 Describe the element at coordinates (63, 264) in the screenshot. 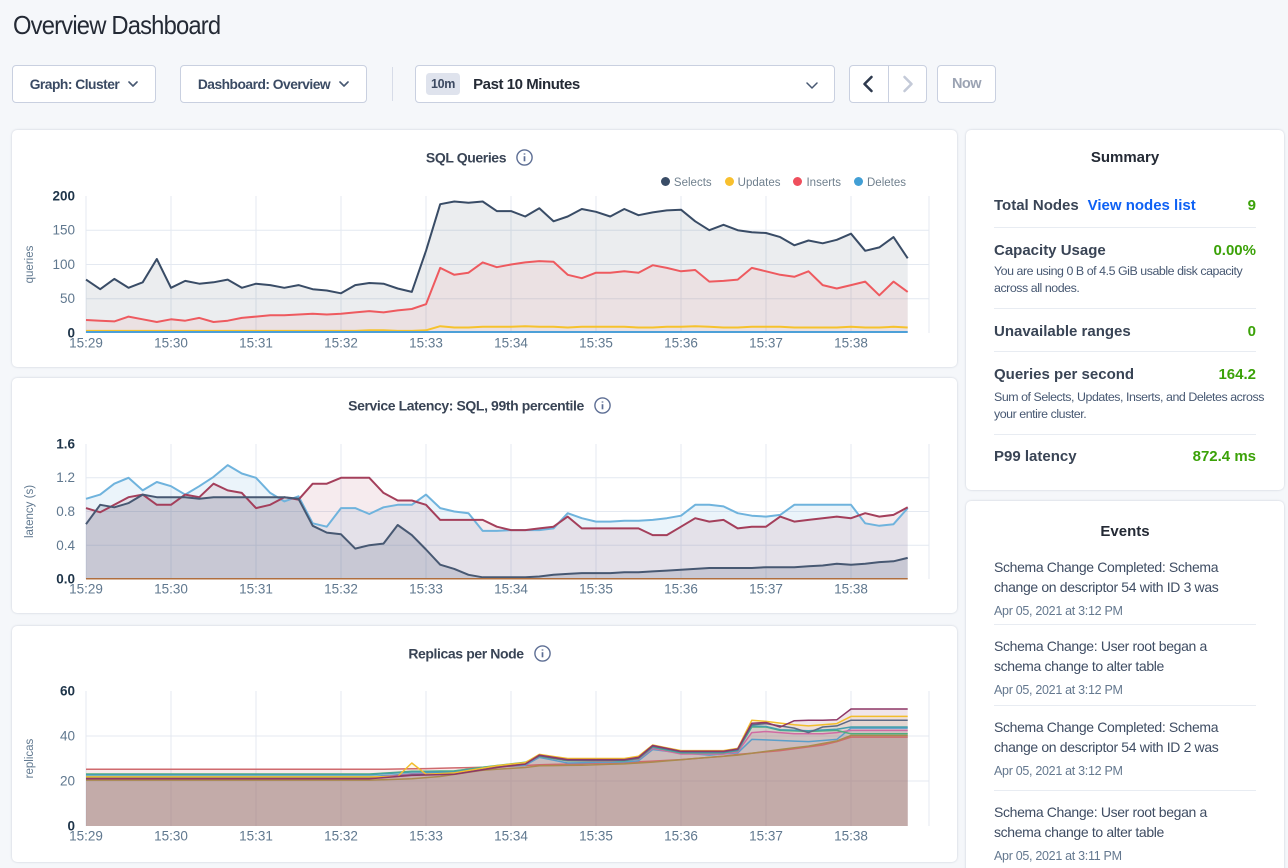

I see `svg-text: 100` at that location.